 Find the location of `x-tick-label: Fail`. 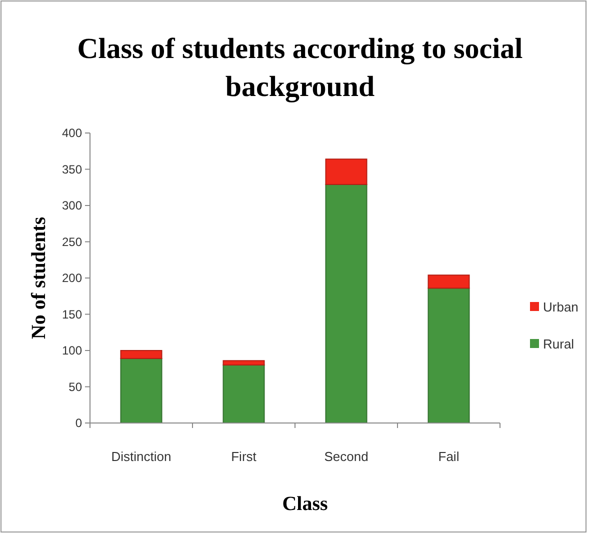

x-tick-label: Fail is located at coordinates (449, 456).